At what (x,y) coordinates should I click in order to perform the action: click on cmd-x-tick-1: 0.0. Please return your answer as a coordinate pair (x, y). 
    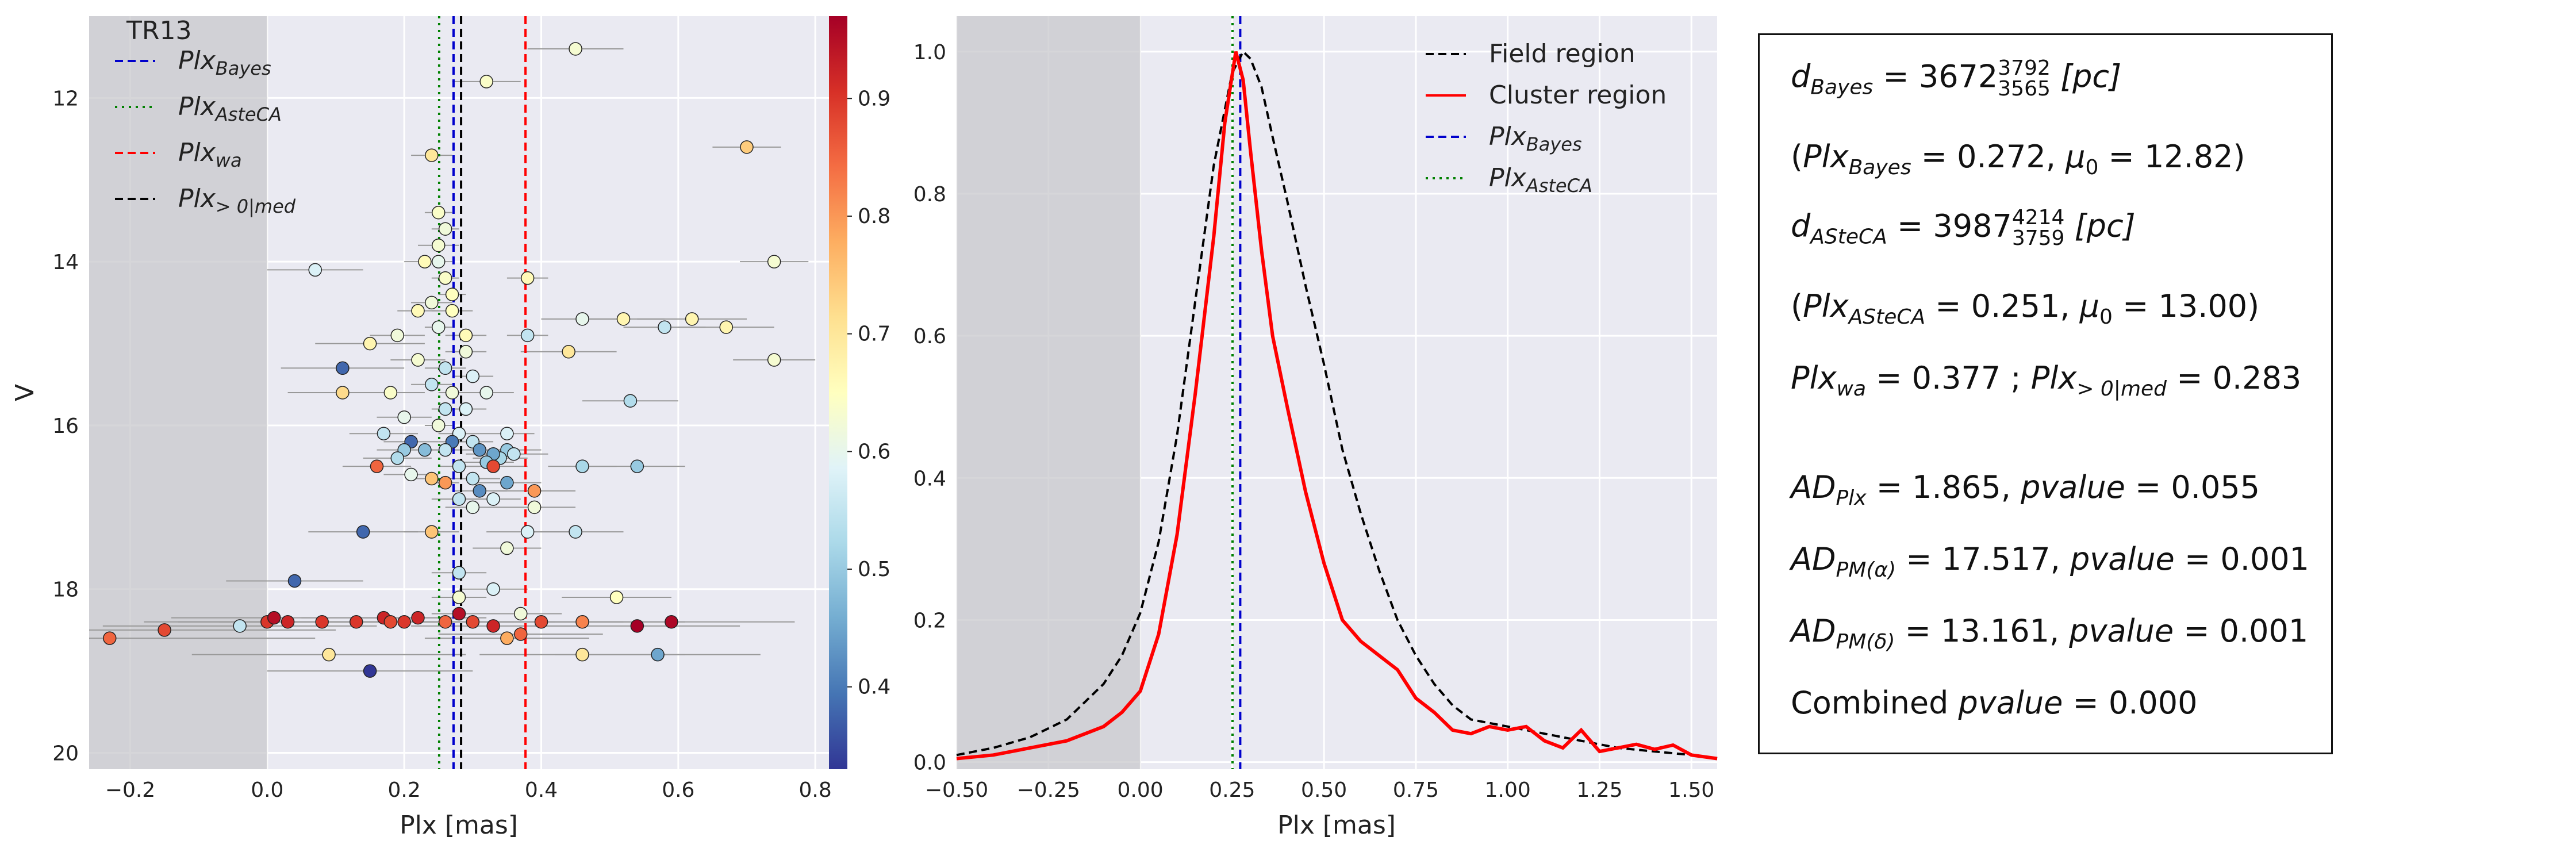
    Looking at the image, I should click on (267, 790).